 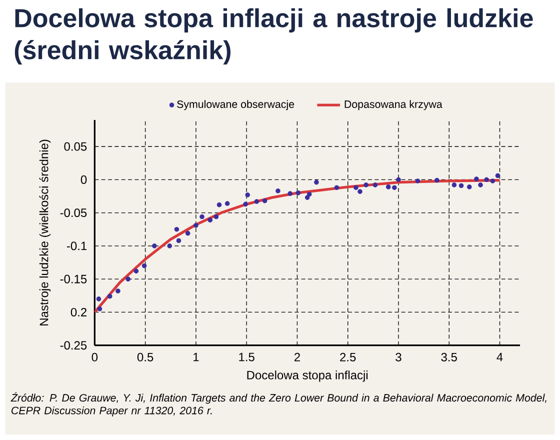 I want to click on x-tick-label: 2, so click(x=297, y=357).